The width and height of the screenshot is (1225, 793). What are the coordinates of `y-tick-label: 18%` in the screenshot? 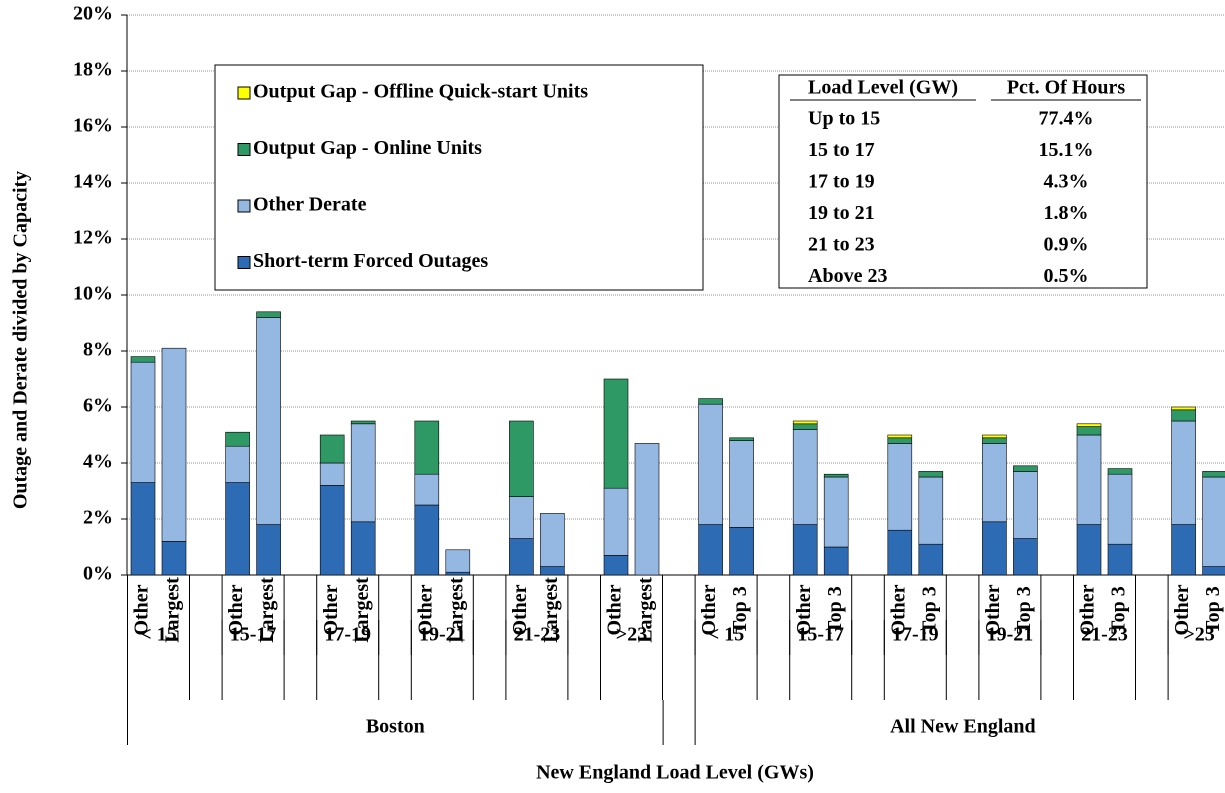 It's located at (93, 70).